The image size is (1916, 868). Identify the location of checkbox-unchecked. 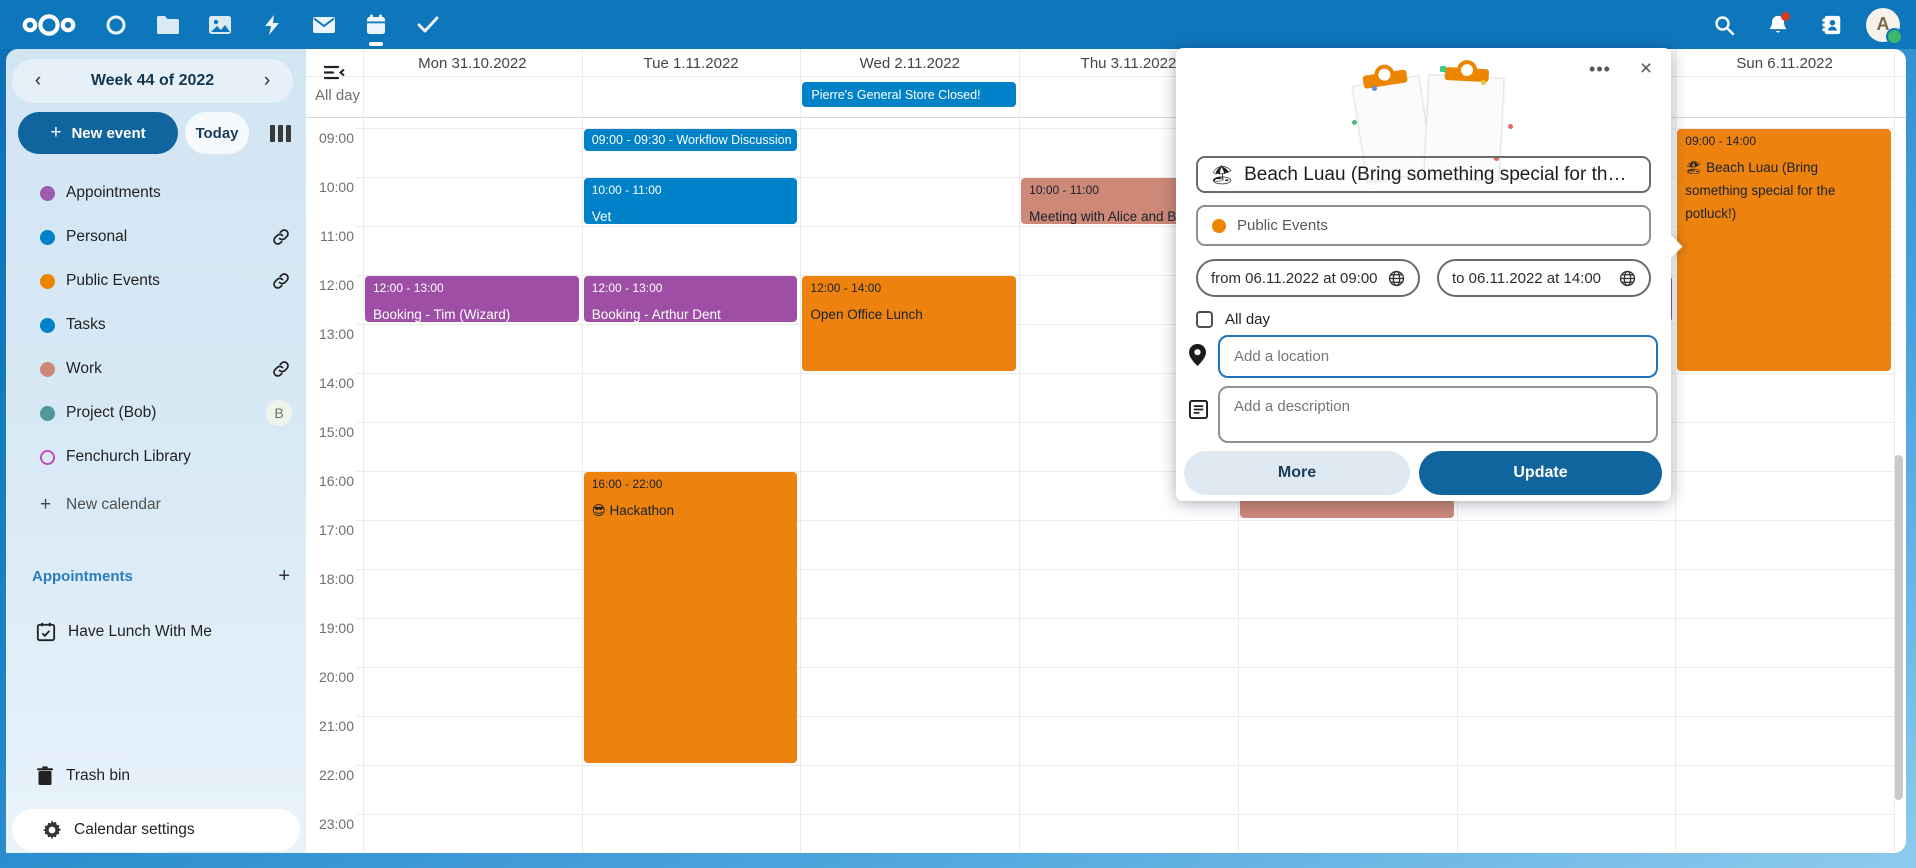
(1204, 319).